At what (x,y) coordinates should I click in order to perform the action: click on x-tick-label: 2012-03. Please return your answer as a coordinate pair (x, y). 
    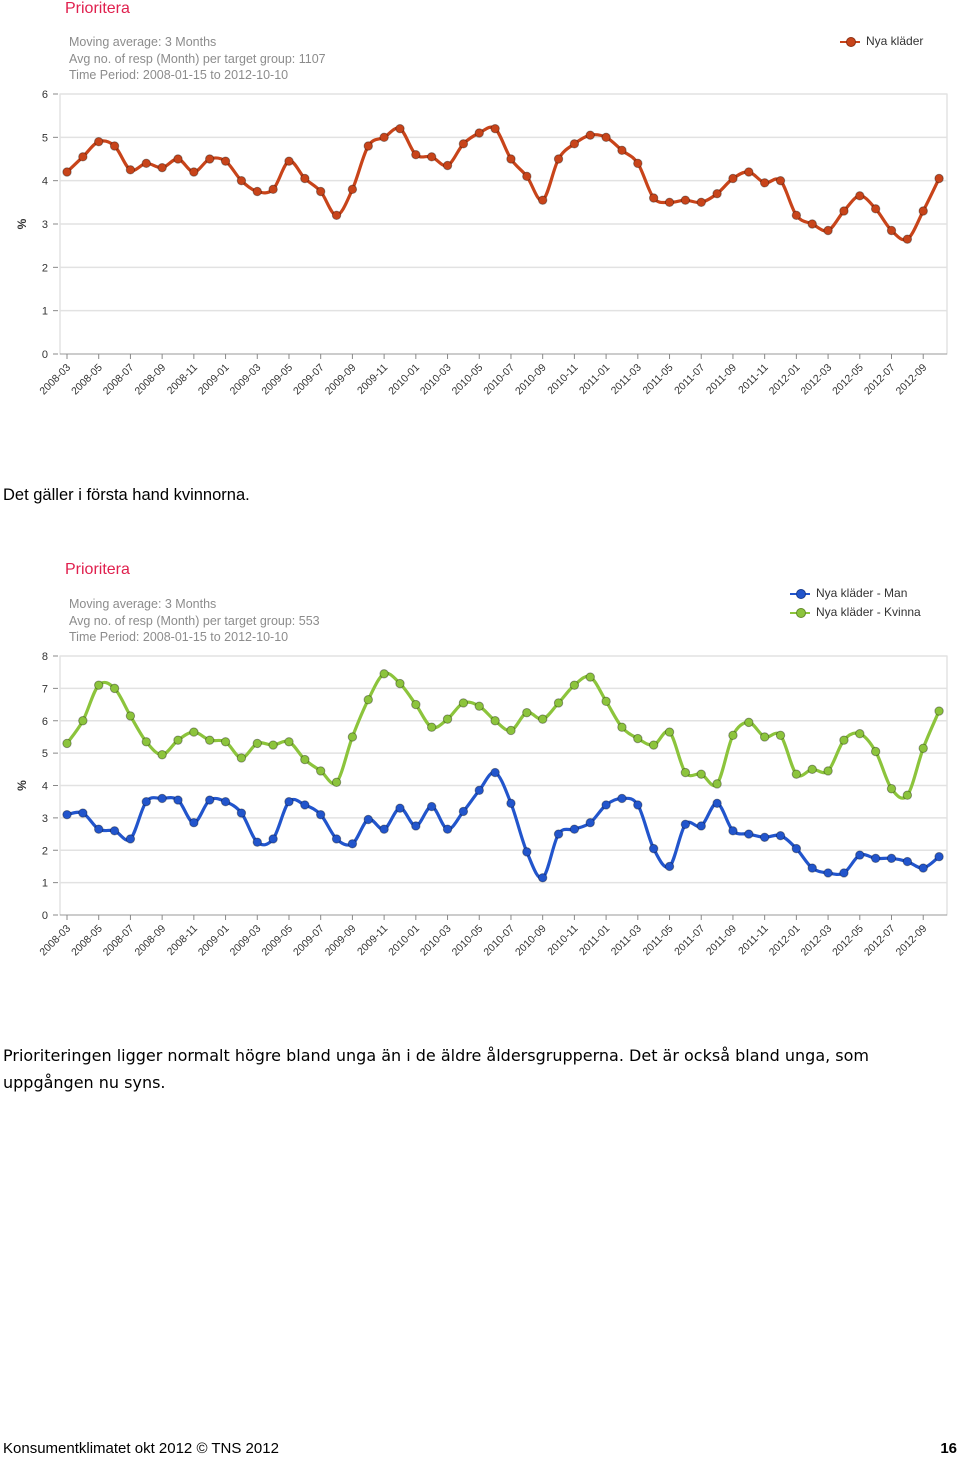
    Looking at the image, I should click on (816, 941).